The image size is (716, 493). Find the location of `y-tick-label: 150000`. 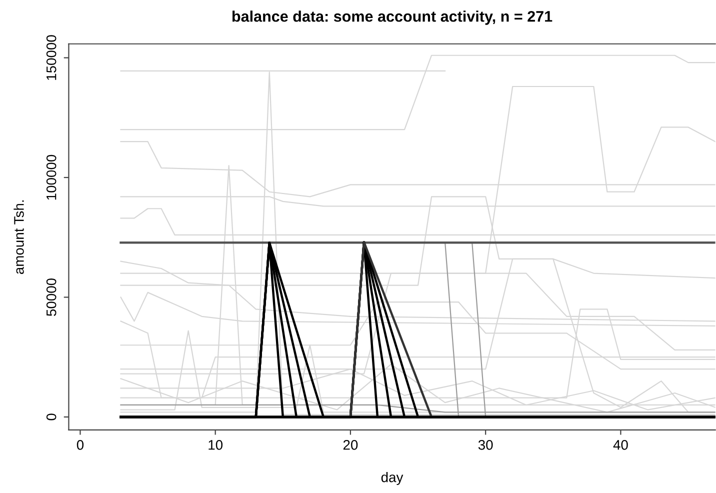

y-tick-label: 150000 is located at coordinates (51, 57).